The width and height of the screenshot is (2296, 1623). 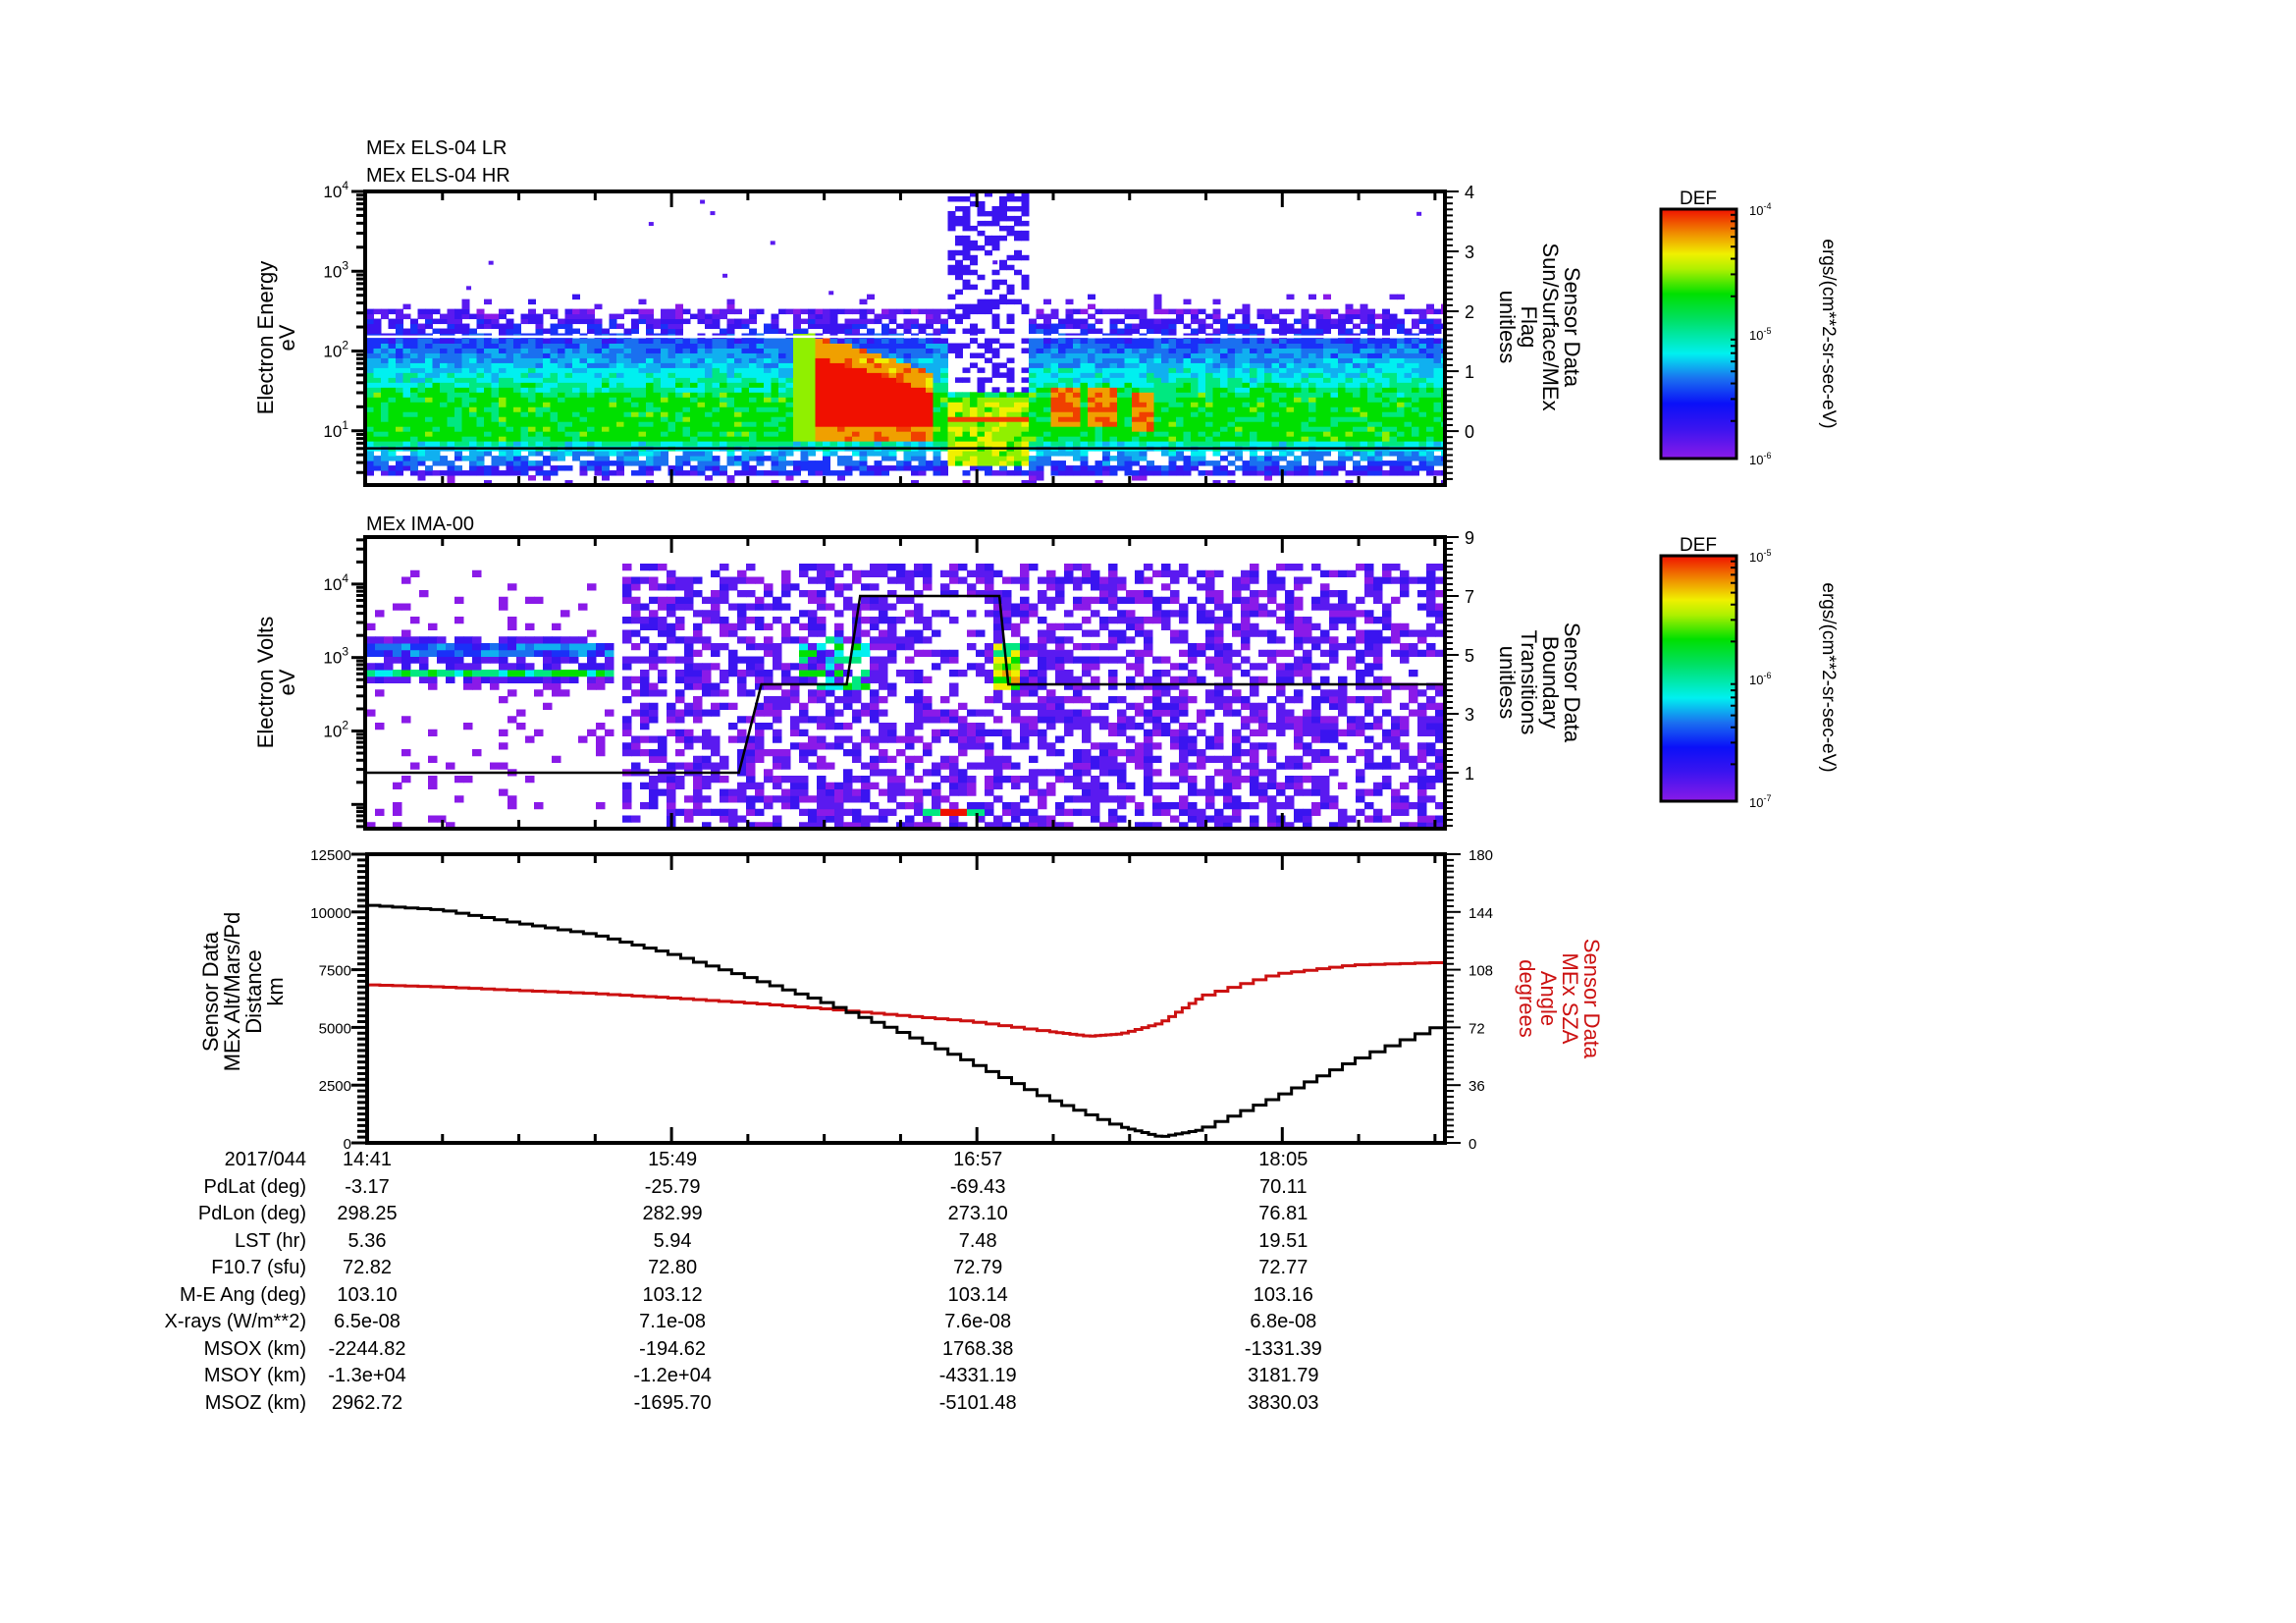 I want to click on svg-text: 1, so click(x=1469, y=372).